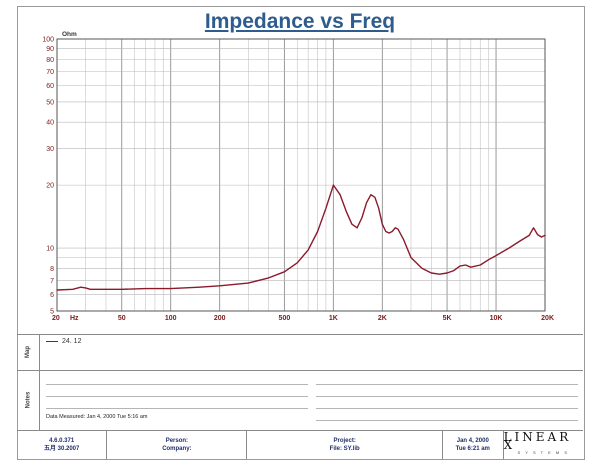  Describe the element at coordinates (496, 318) in the screenshot. I see `x-tick-label: 10K` at that location.